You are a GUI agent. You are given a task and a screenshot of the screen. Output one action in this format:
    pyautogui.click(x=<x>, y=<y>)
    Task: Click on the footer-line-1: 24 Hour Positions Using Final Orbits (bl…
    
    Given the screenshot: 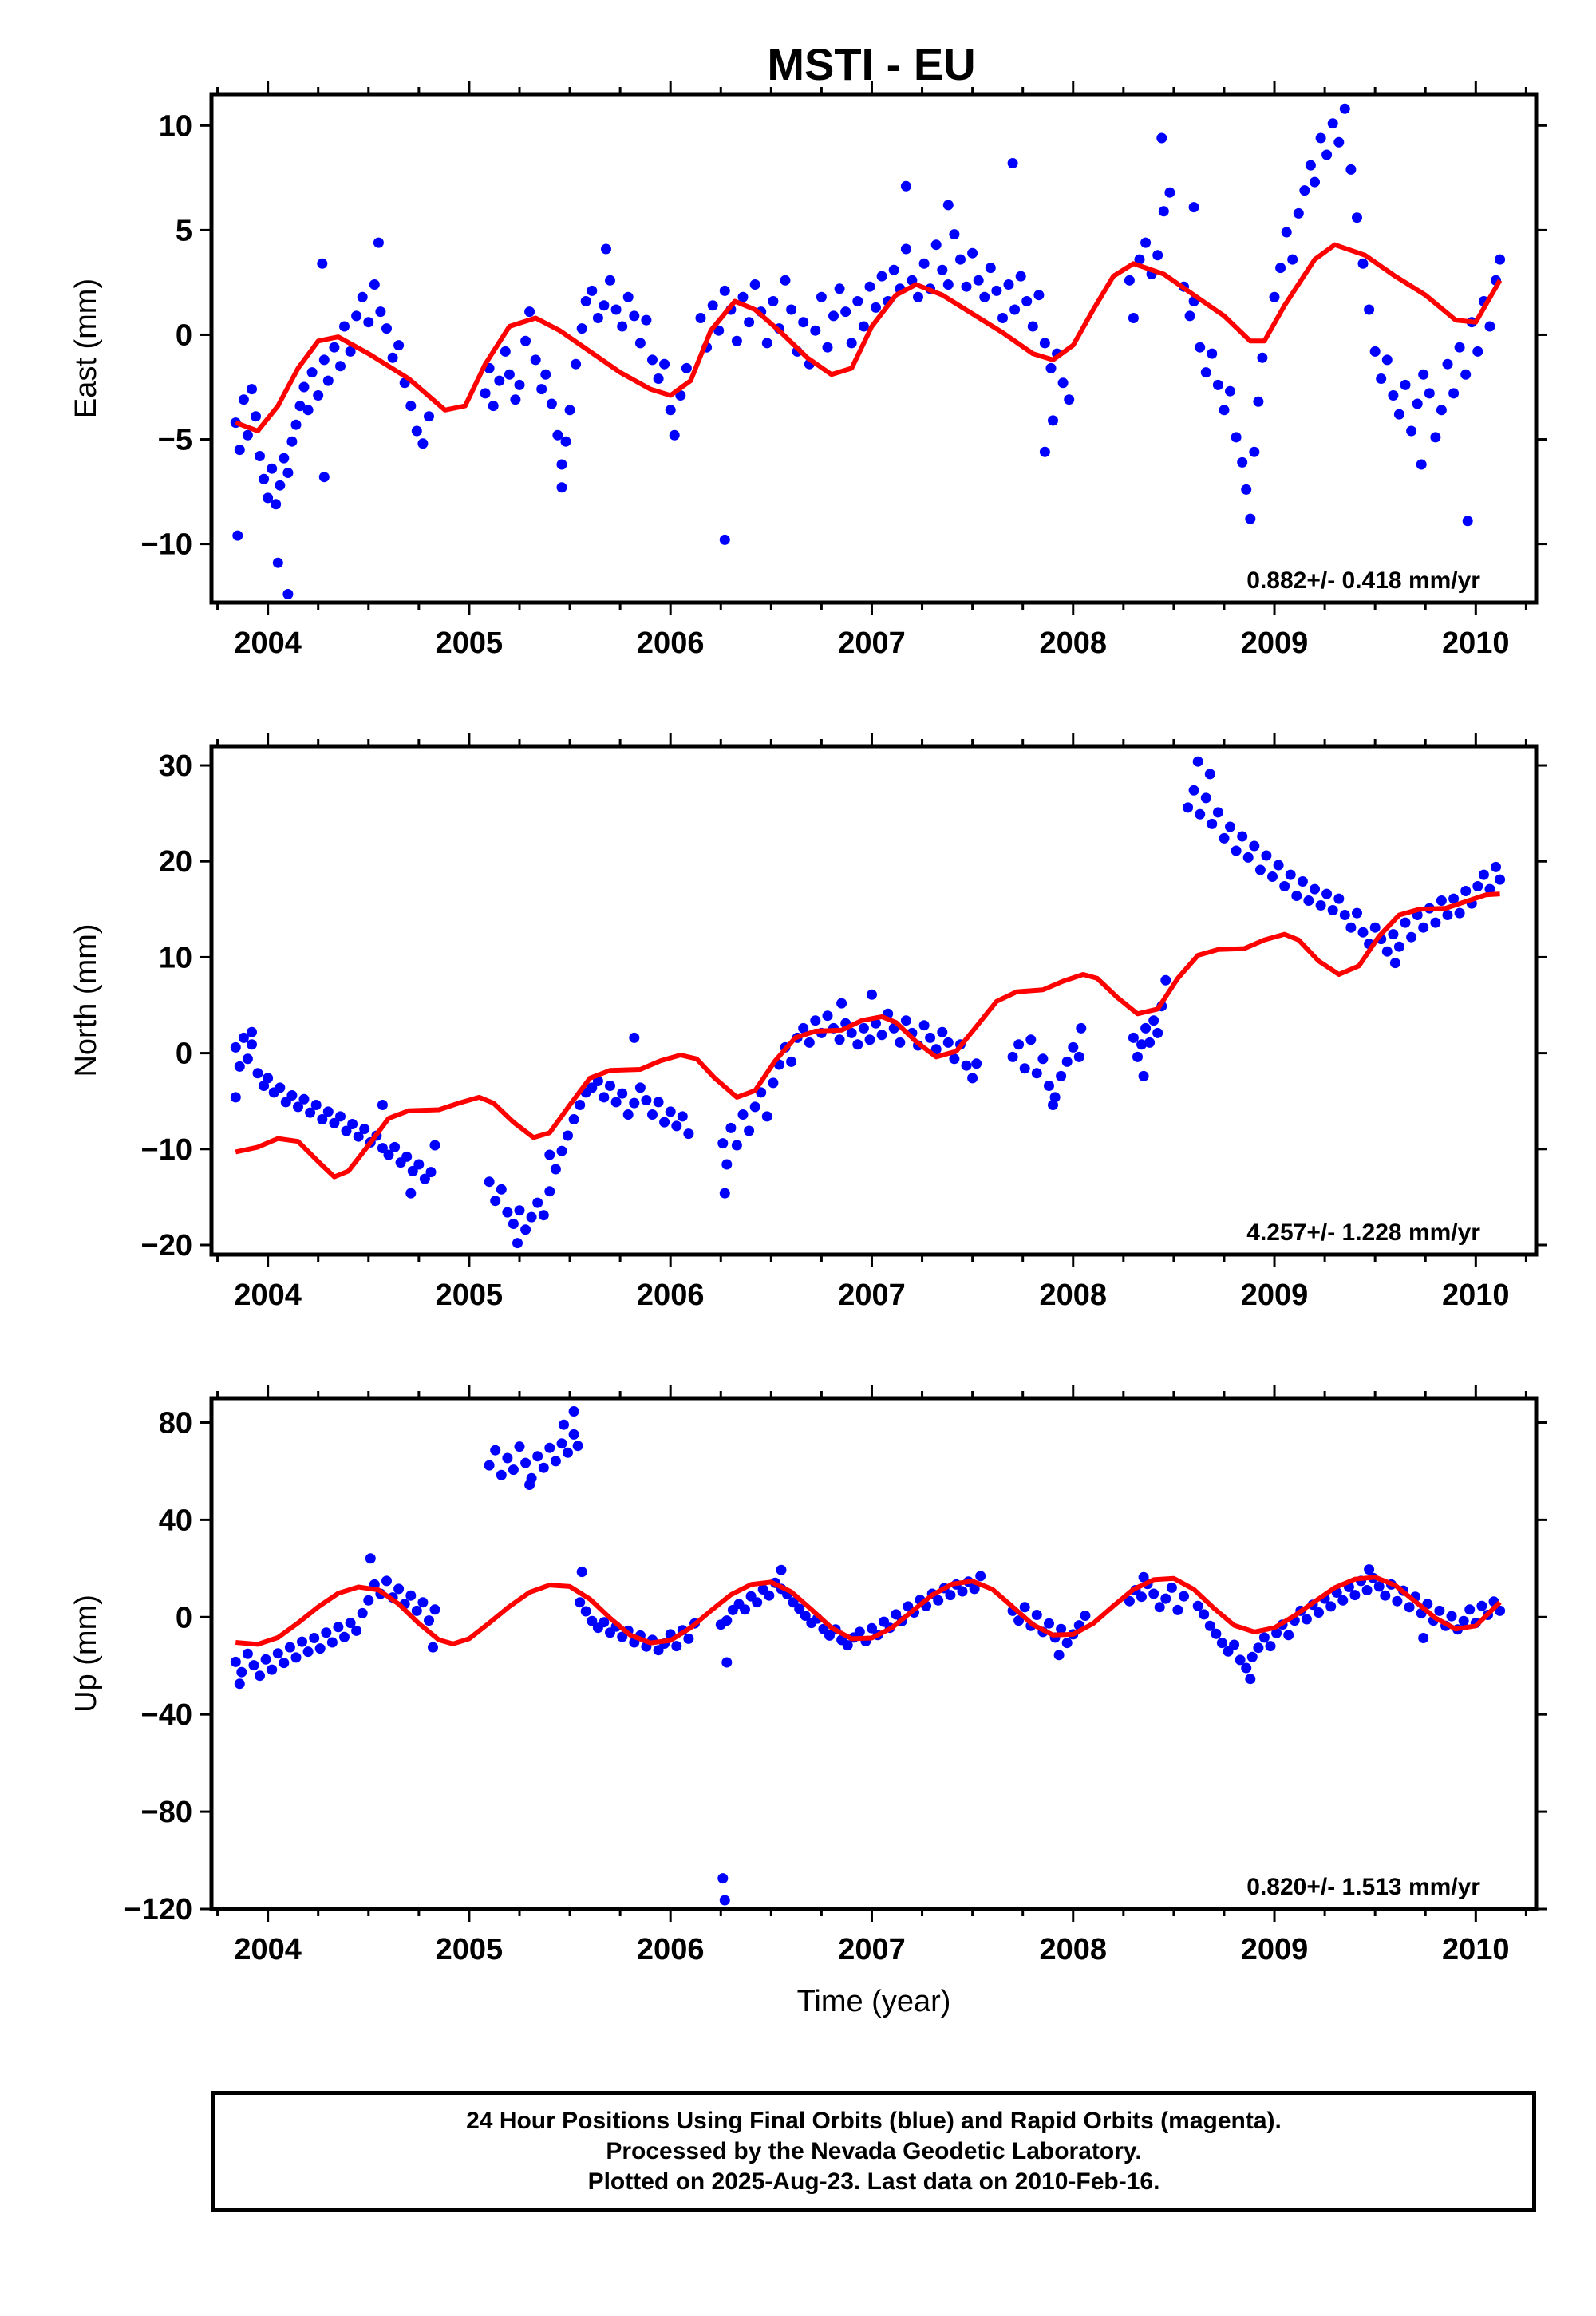 What is the action you would take?
    pyautogui.click(x=874, y=2121)
    